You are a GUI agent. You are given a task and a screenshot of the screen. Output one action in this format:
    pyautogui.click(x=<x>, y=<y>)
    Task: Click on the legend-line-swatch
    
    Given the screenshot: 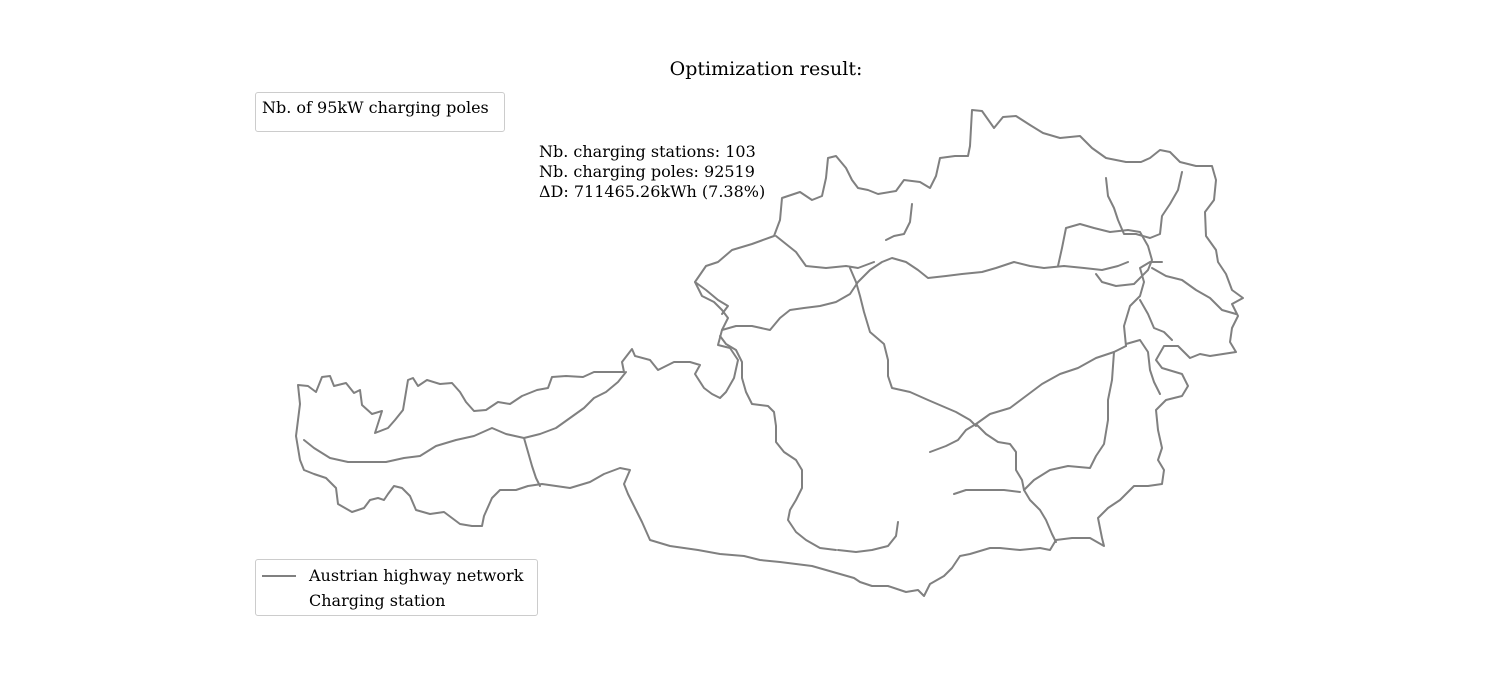 What is the action you would take?
    pyautogui.click(x=279, y=576)
    